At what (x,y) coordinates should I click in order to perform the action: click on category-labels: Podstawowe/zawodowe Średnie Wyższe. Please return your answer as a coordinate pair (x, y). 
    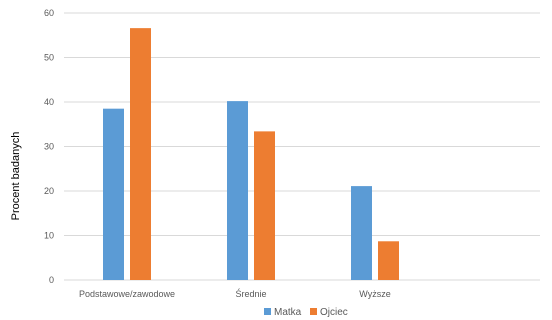
    Looking at the image, I should click on (235, 293).